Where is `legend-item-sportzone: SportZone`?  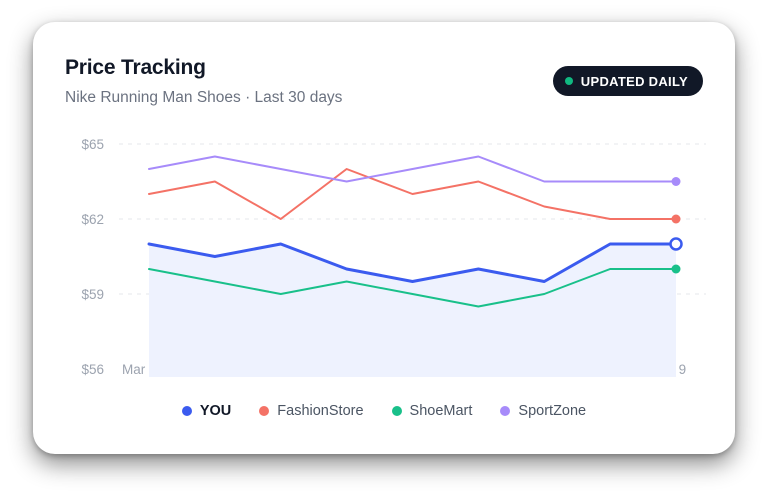
legend-item-sportzone: SportZone is located at coordinates (543, 411).